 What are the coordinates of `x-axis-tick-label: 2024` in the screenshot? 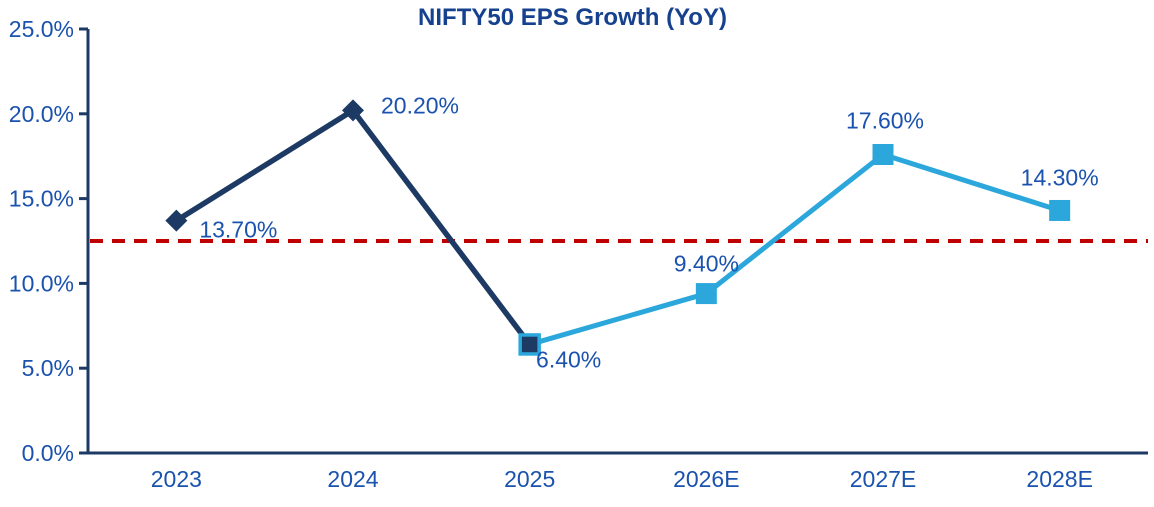 It's located at (352, 479).